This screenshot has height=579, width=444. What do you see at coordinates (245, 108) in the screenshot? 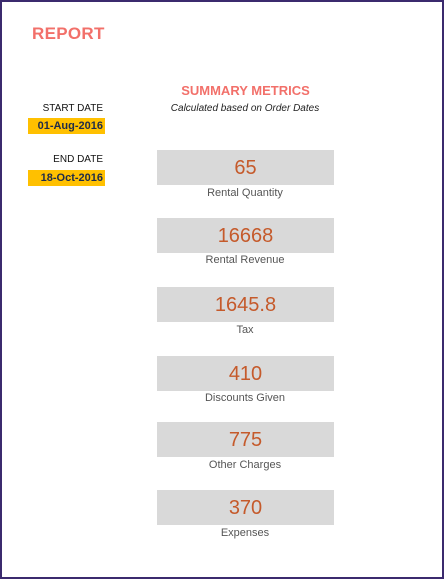
I see `summary-metrics-subtitle: Calculated based on Order Dates` at bounding box center [245, 108].